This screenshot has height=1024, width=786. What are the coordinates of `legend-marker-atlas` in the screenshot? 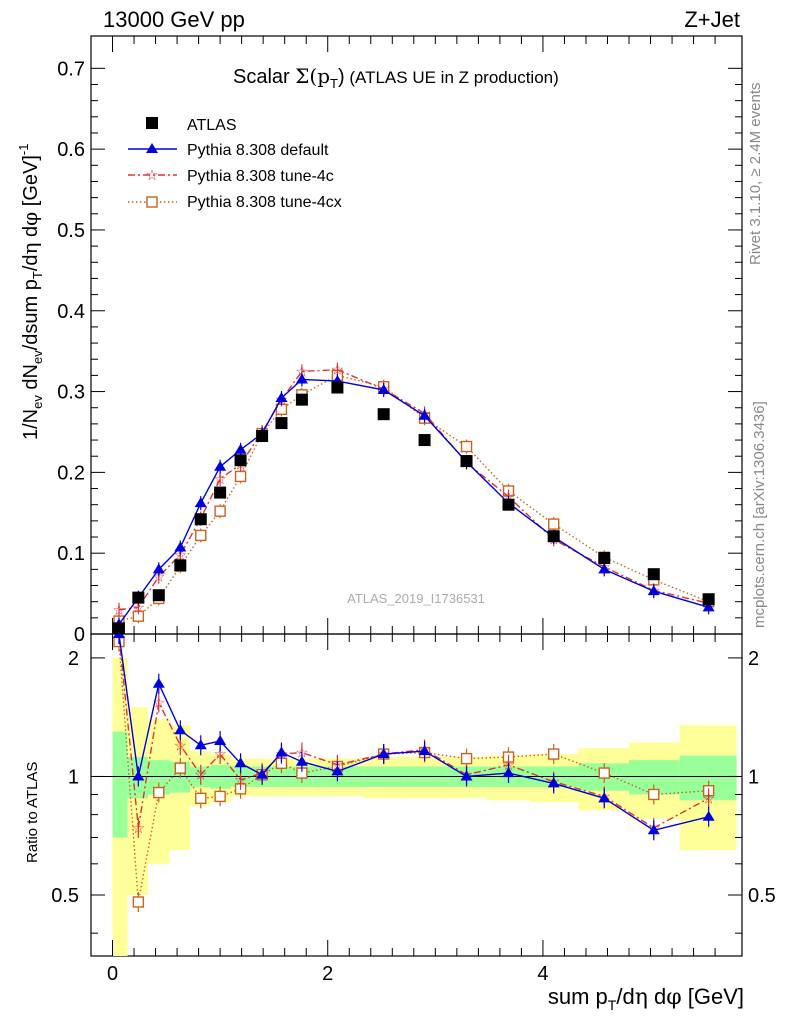 It's located at (152, 123).